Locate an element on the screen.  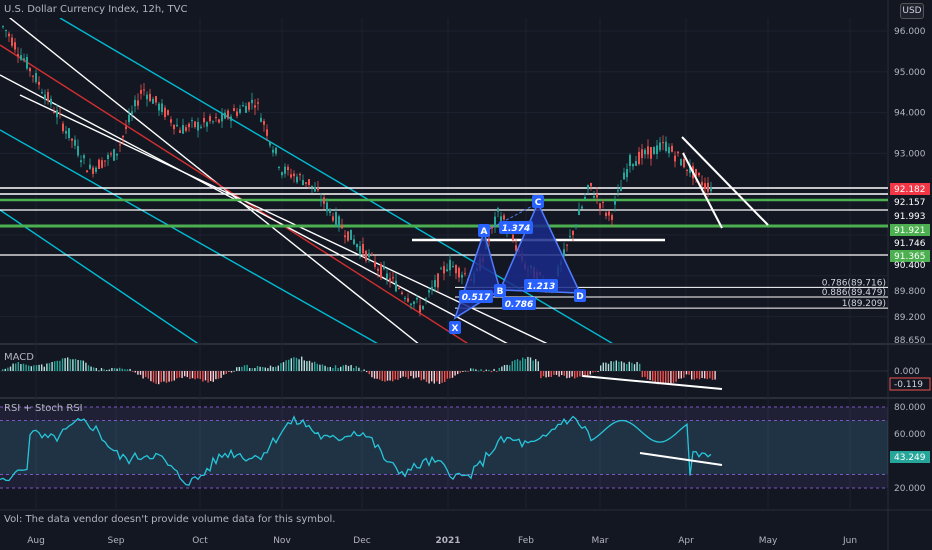
rsi-band is located at coordinates (444, 447).